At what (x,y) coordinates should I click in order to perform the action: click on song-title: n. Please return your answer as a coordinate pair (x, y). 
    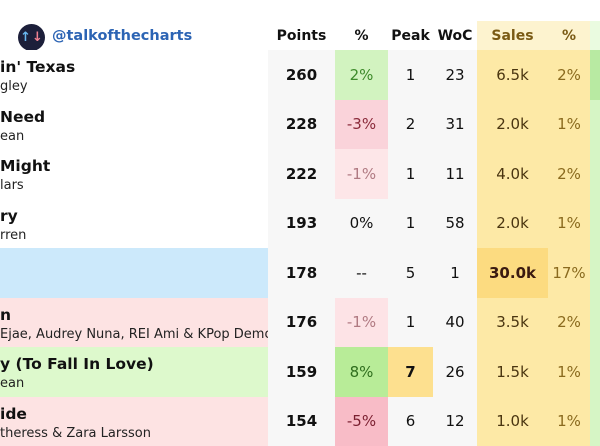
    Looking at the image, I should click on (6, 314).